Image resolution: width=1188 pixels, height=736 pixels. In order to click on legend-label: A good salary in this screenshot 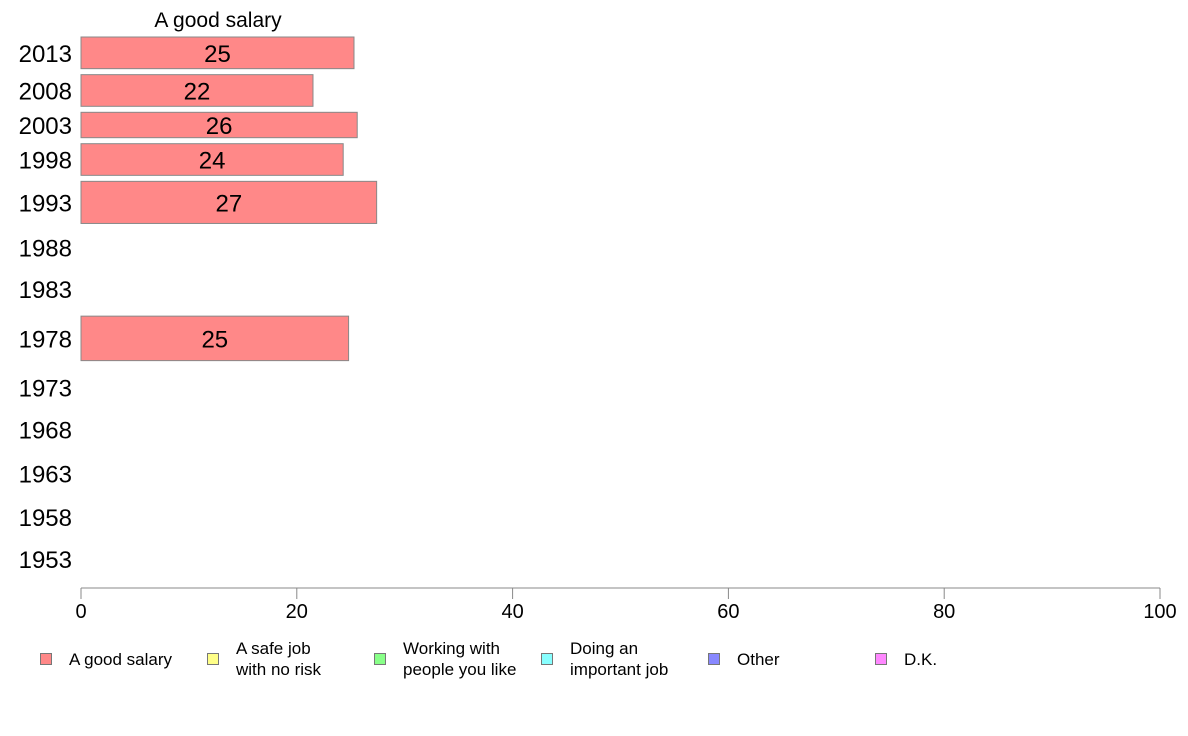, I will do `click(121, 659)`.